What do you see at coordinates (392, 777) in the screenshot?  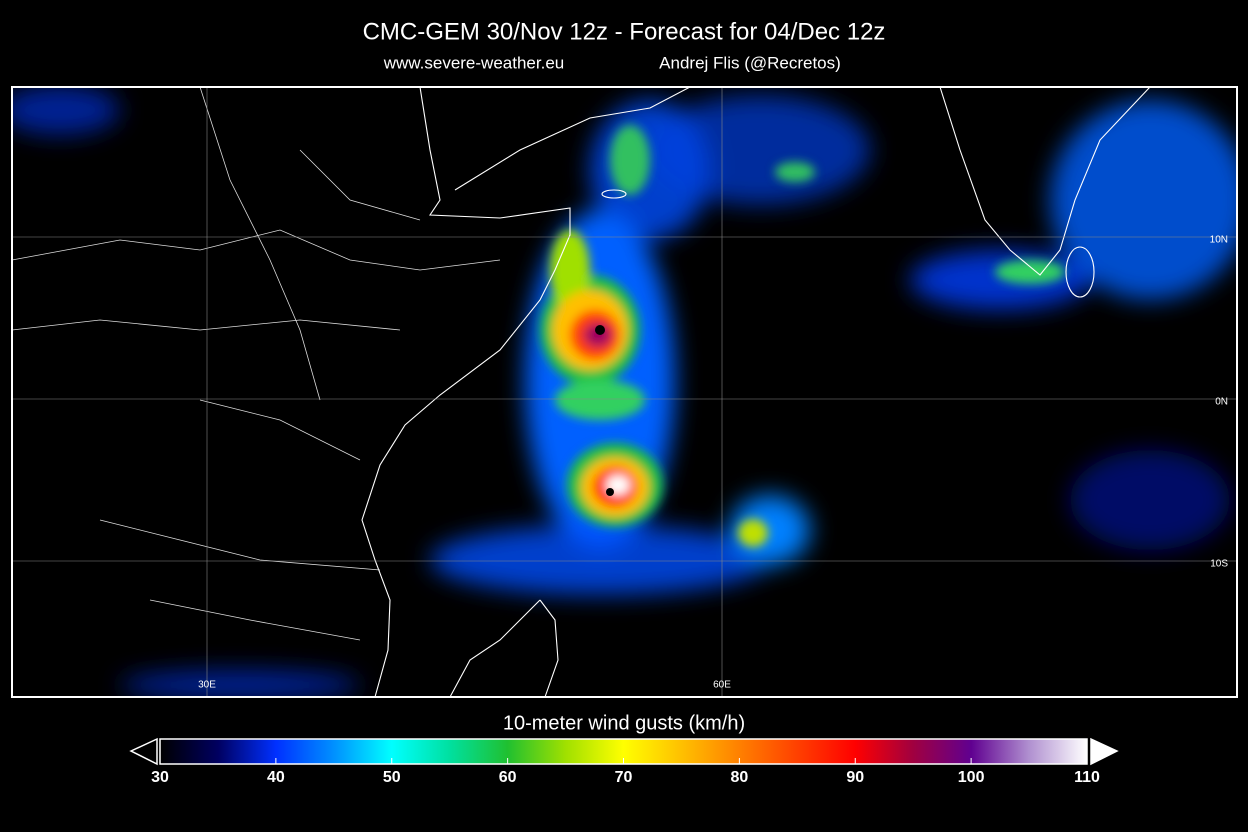 I see `colorbar-tick-label: 50` at bounding box center [392, 777].